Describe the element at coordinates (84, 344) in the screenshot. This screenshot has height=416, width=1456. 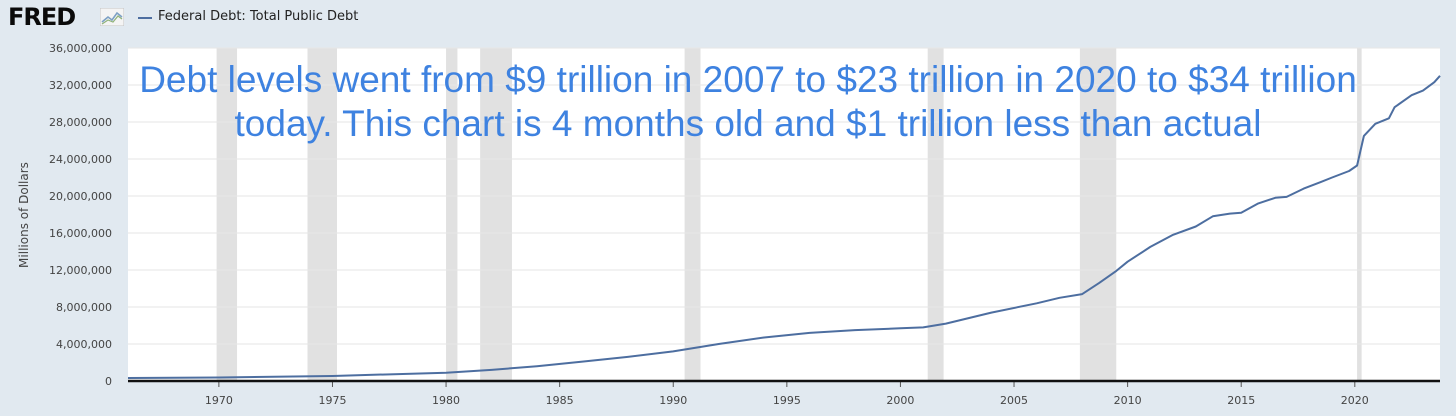
I see `y-tick-label: 4,000,000` at that location.